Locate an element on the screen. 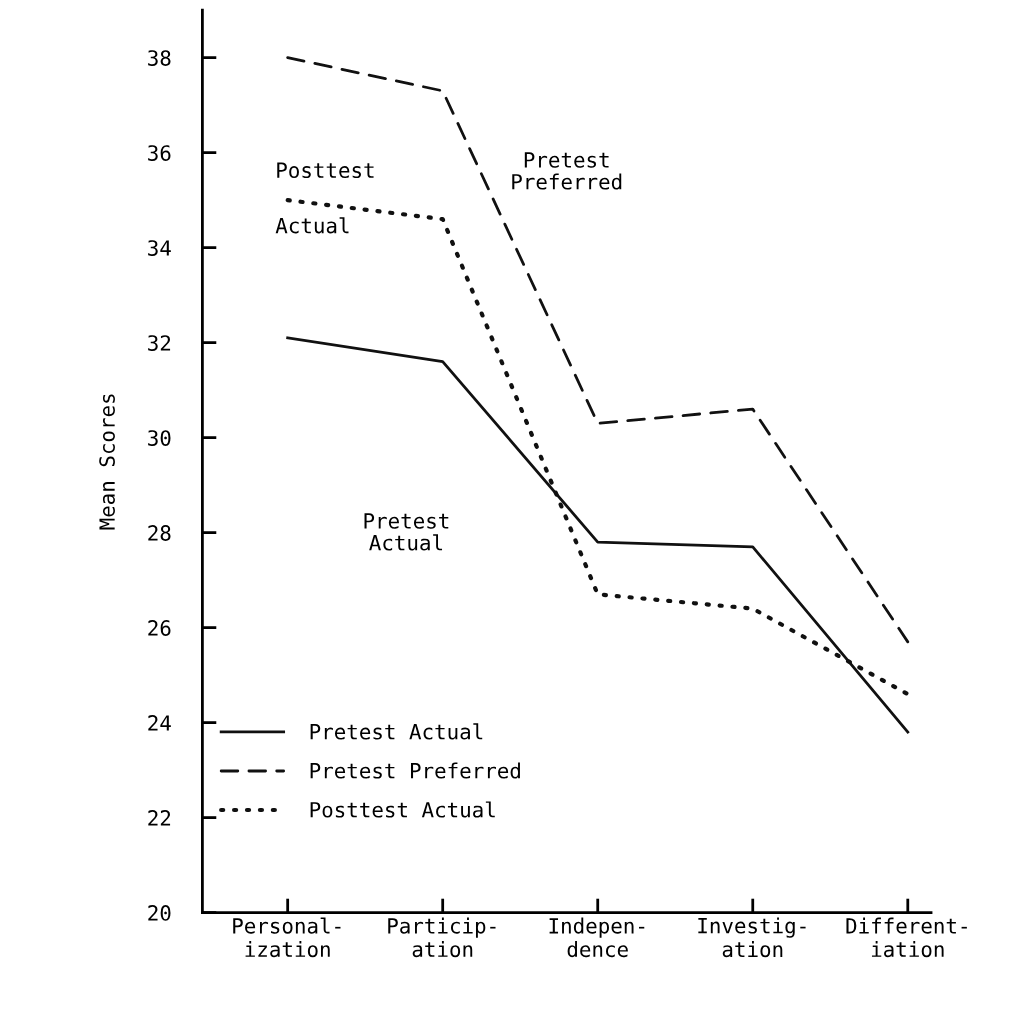 This screenshot has height=1014, width=1012. y-tick-label: 32 is located at coordinates (159, 343).